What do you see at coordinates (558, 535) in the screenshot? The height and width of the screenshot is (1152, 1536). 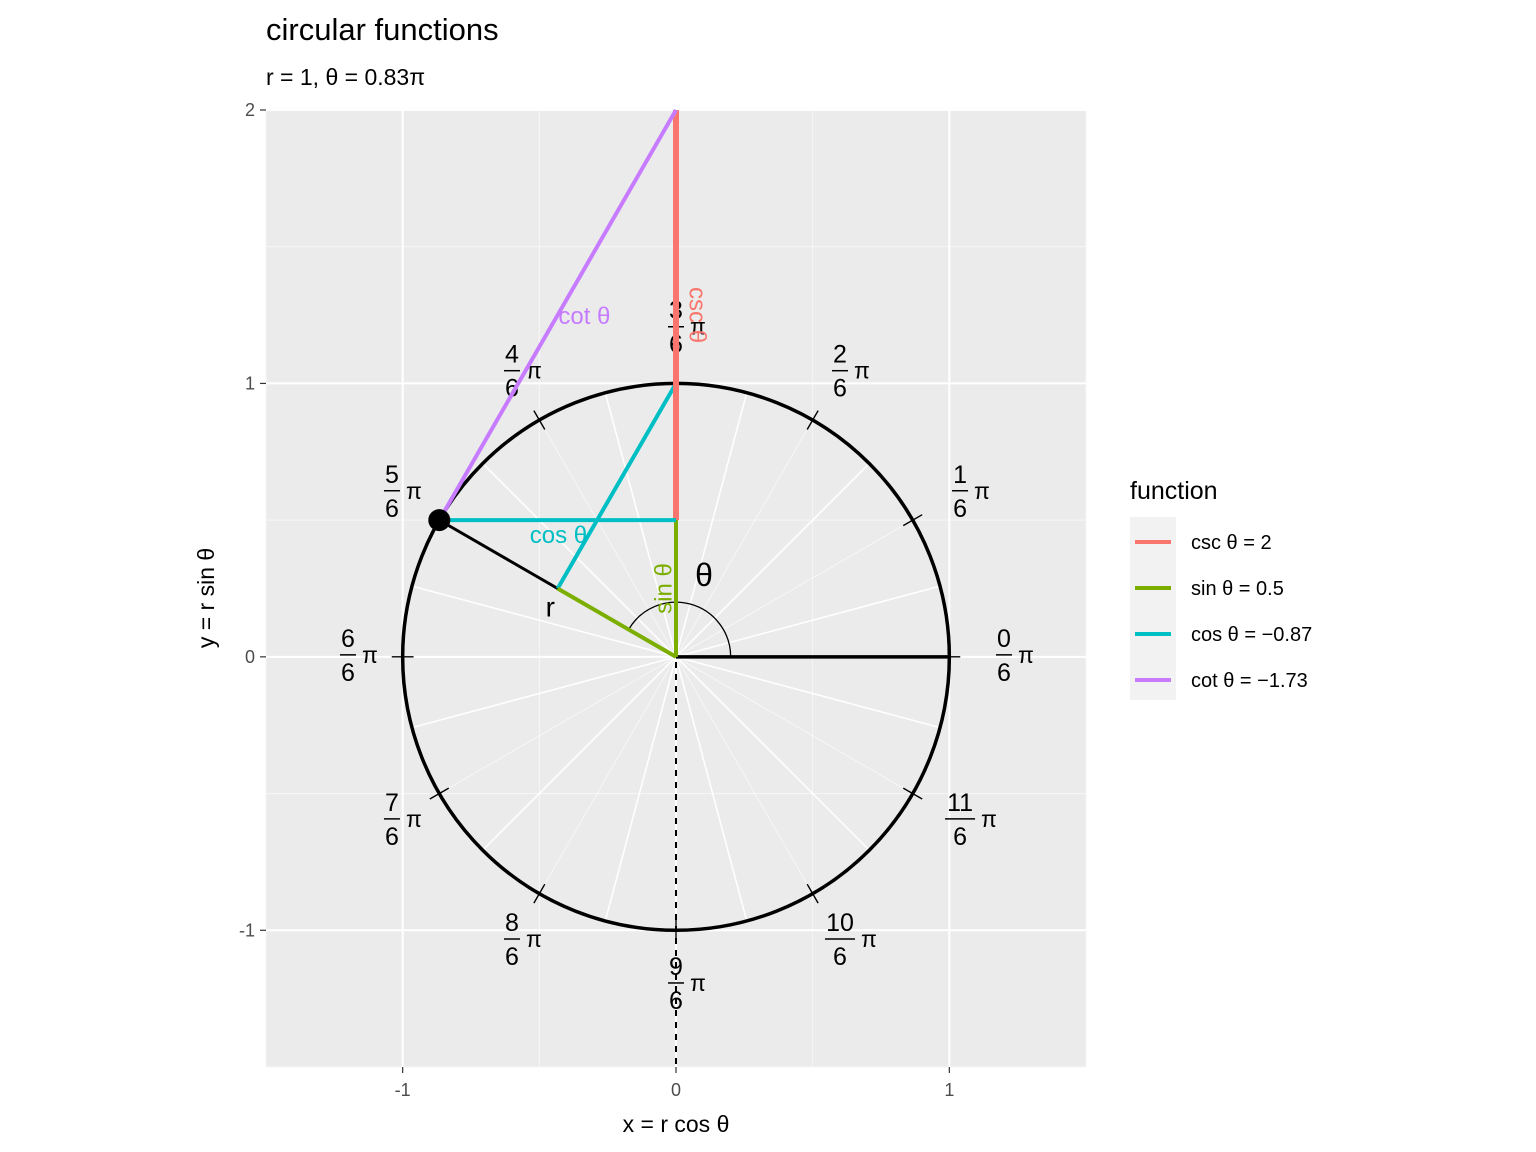 I see `series-label-2: cos θ` at bounding box center [558, 535].